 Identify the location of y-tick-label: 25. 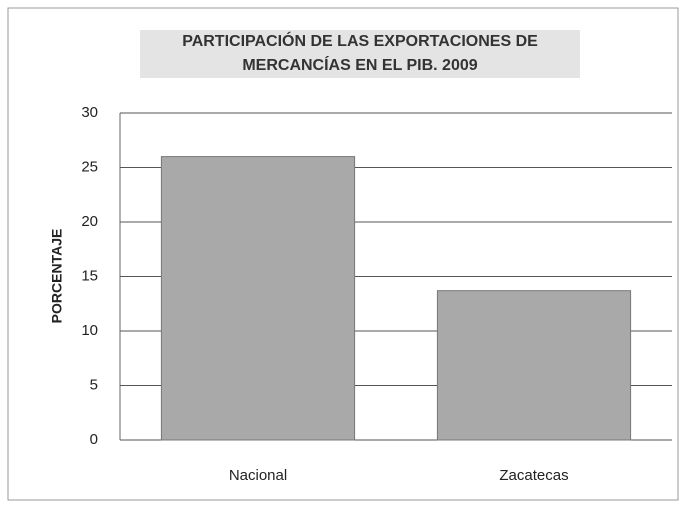
(89, 166).